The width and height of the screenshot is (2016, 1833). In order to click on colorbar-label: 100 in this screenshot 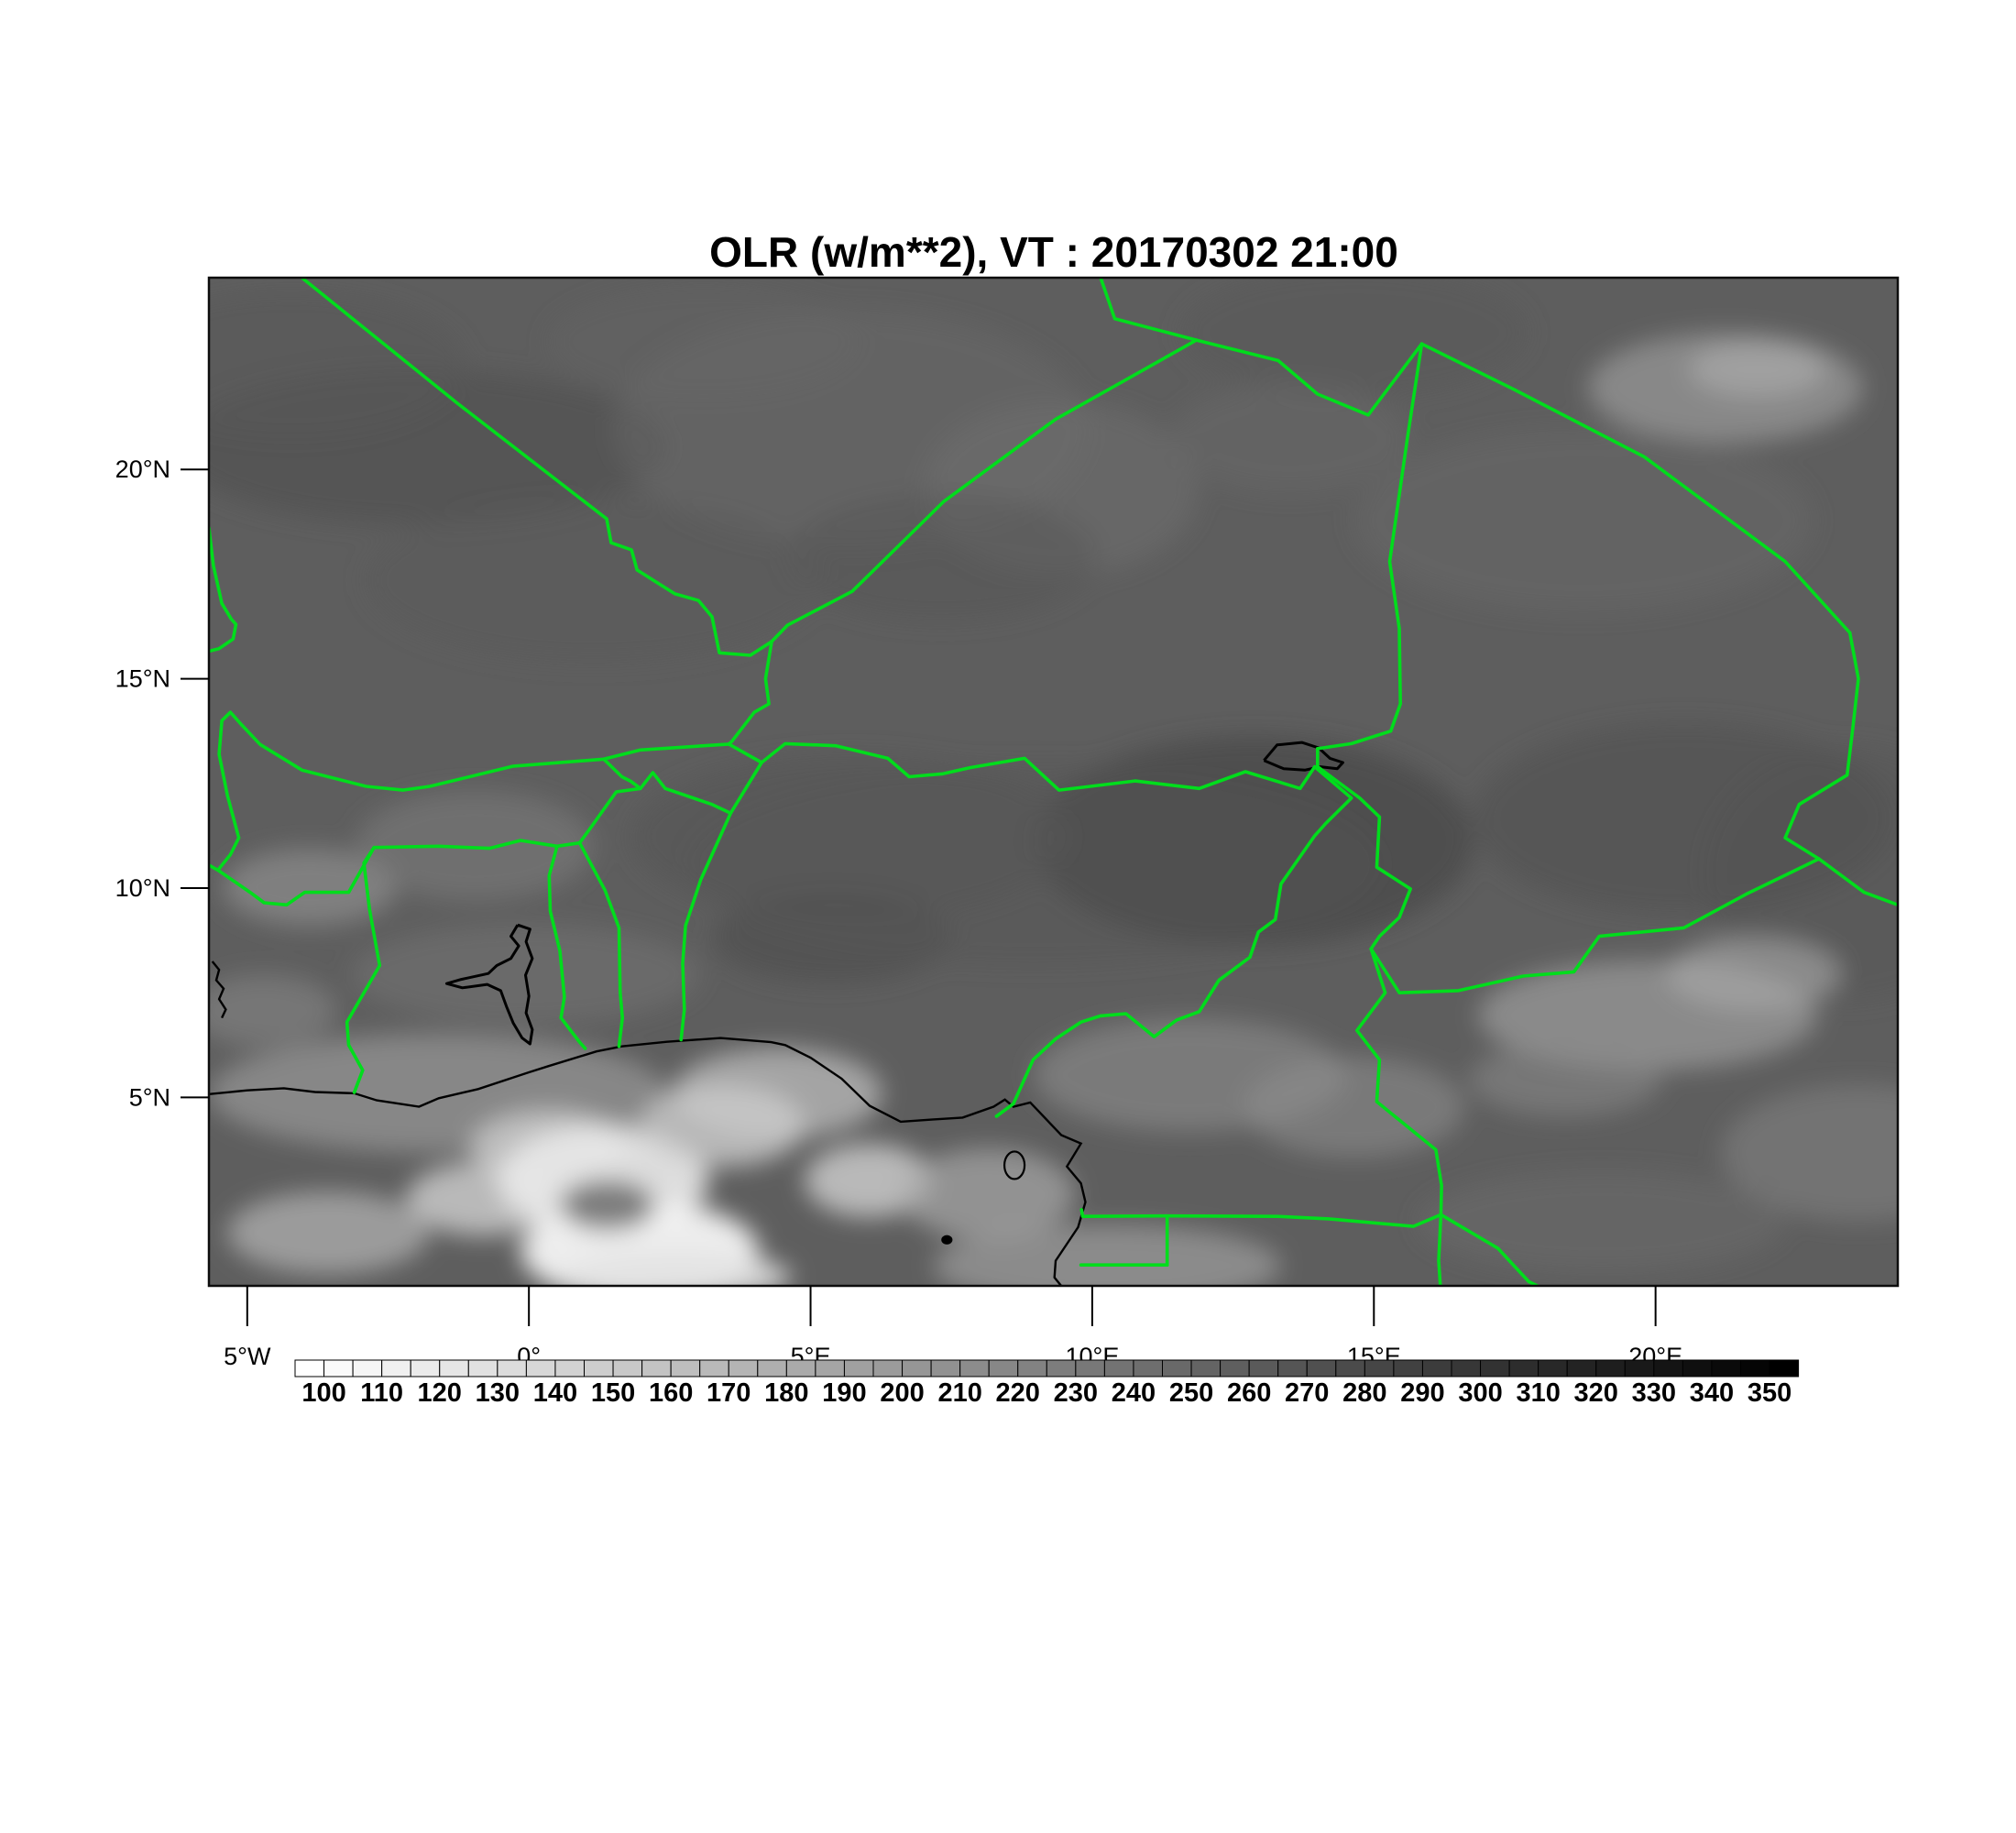, I will do `click(323, 1393)`.